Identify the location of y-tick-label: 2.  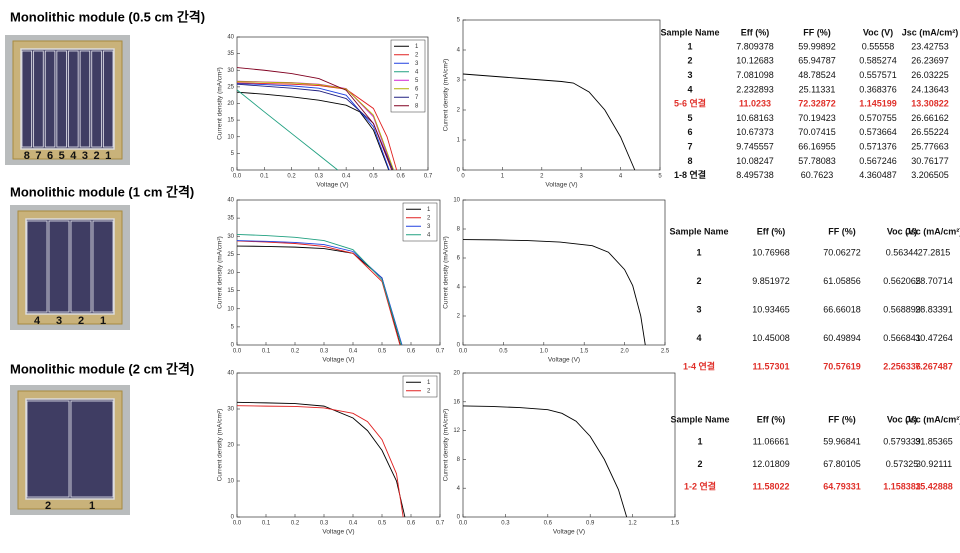
(459, 317).